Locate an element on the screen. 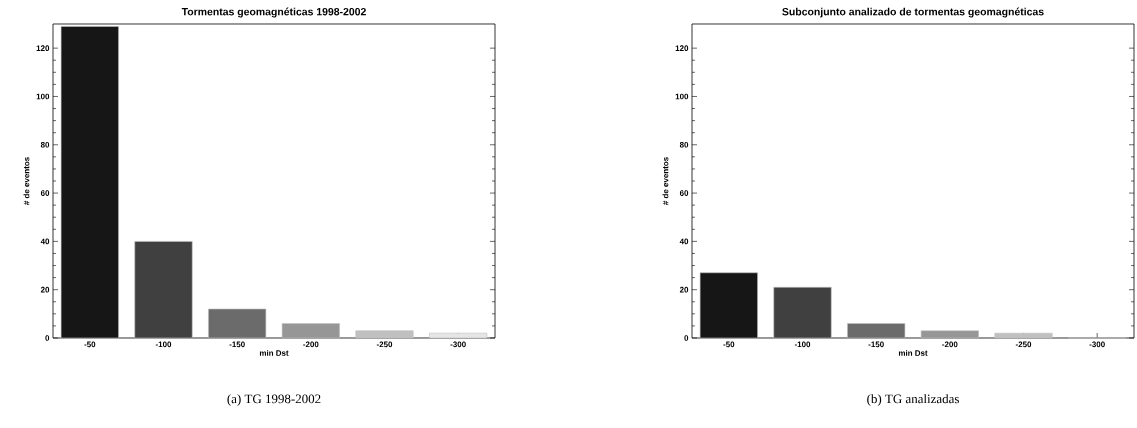  chart-title: Tormentas geomagnéticas 1998-2002 is located at coordinates (273, 12).